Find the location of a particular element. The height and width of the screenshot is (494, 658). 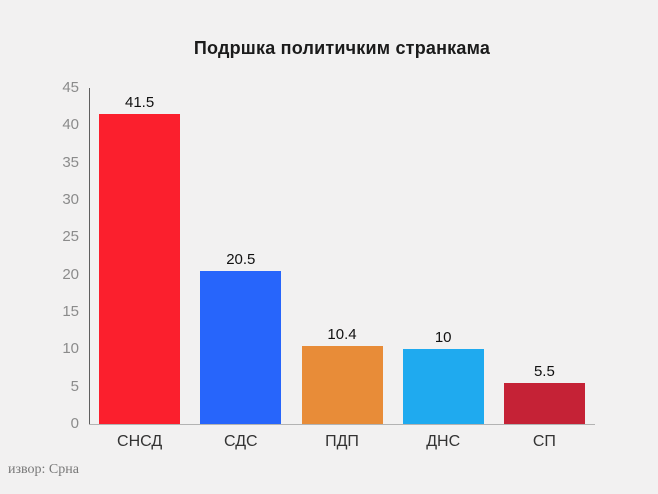

bar-снсд is located at coordinates (140, 269).